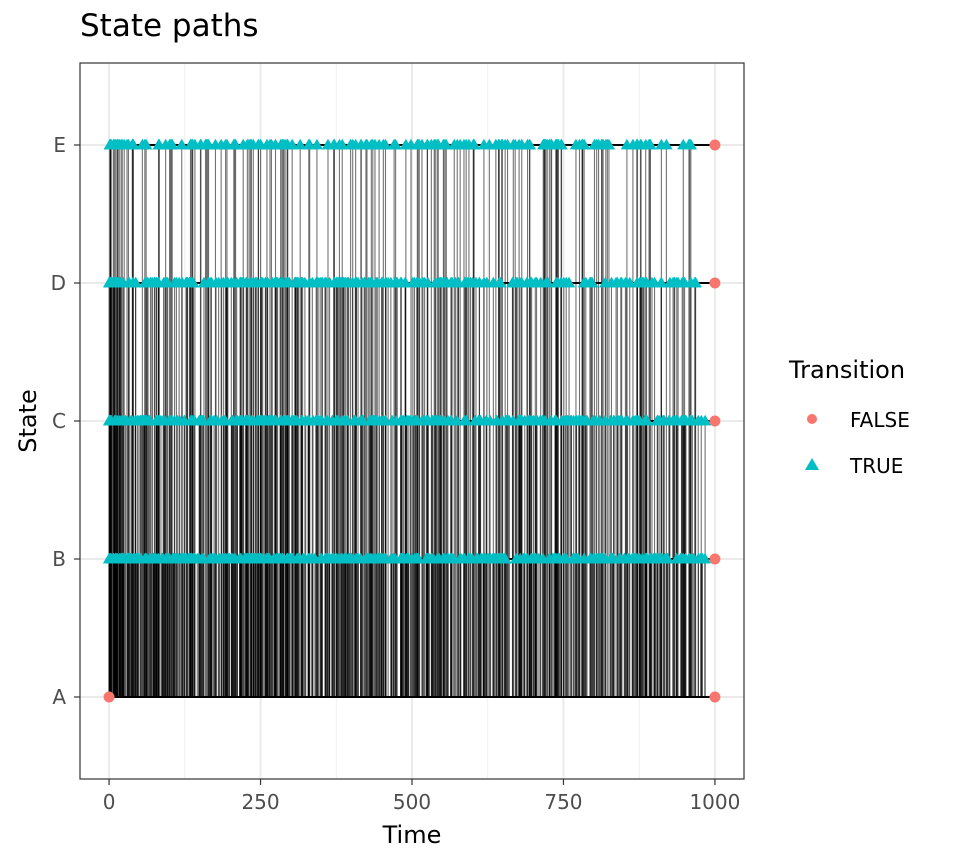  What do you see at coordinates (846, 370) in the screenshot?
I see `legend-title: Transition` at bounding box center [846, 370].